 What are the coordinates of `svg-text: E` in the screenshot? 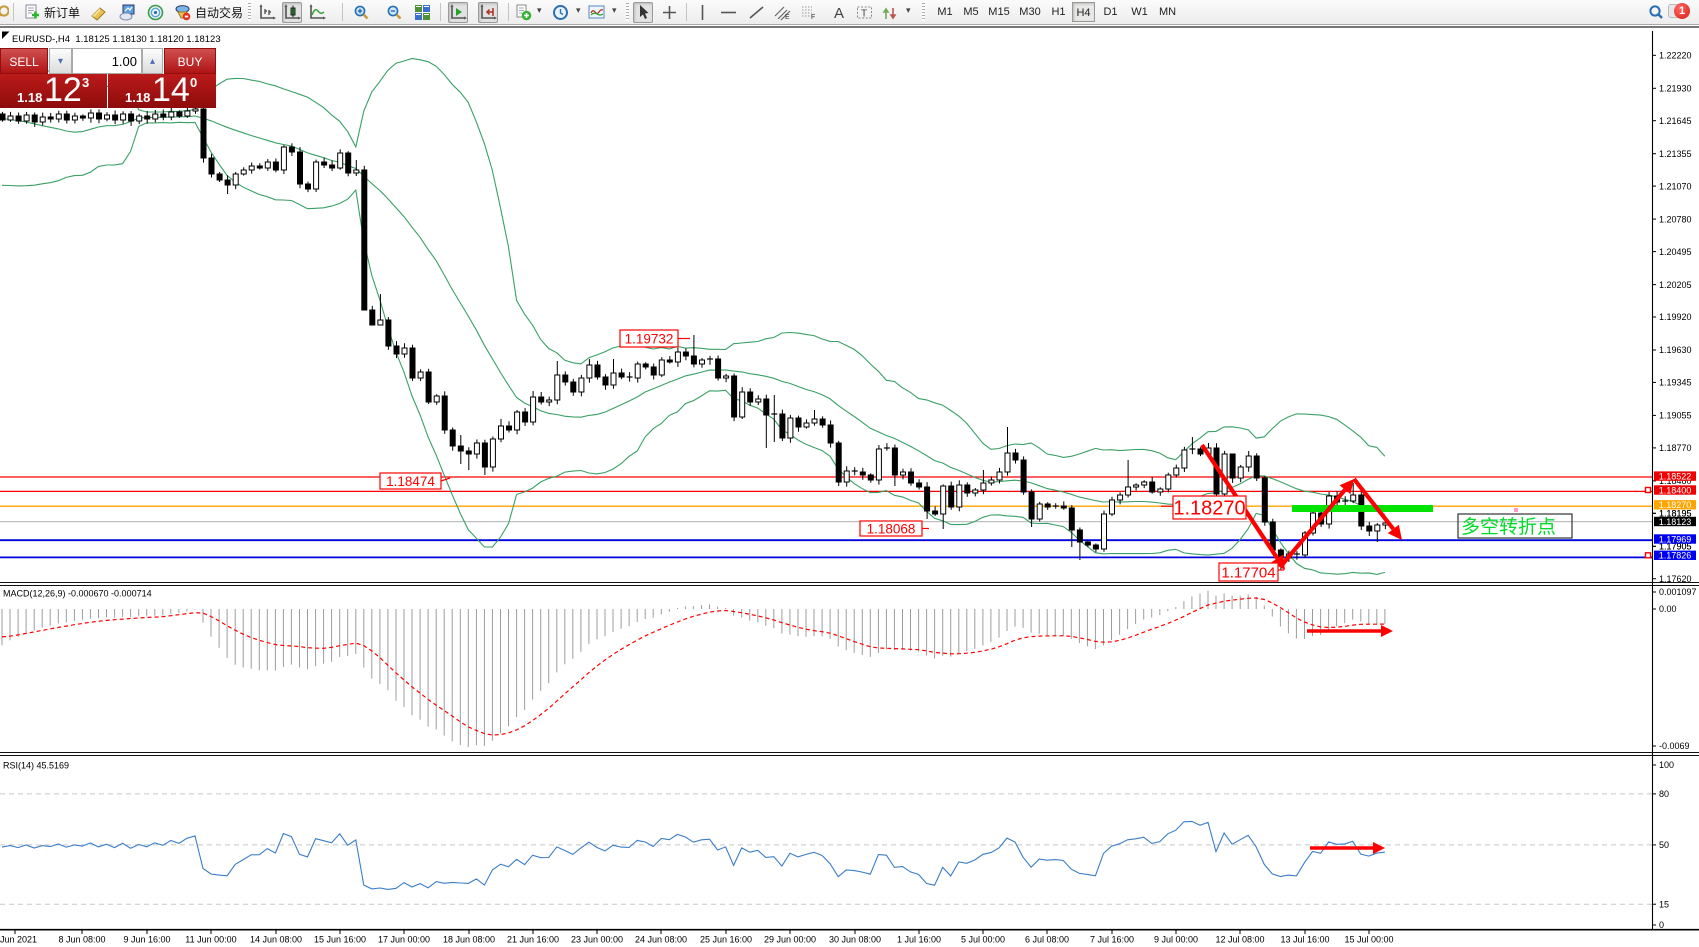 It's located at (787, 17).